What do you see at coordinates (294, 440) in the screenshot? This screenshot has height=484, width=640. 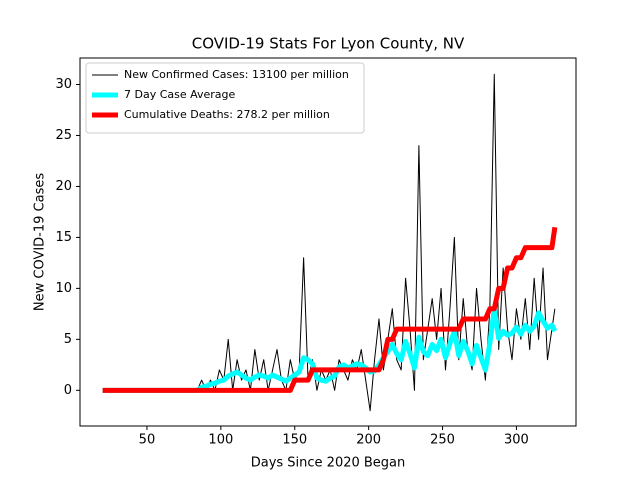 I see `x-tick-label: 150` at bounding box center [294, 440].